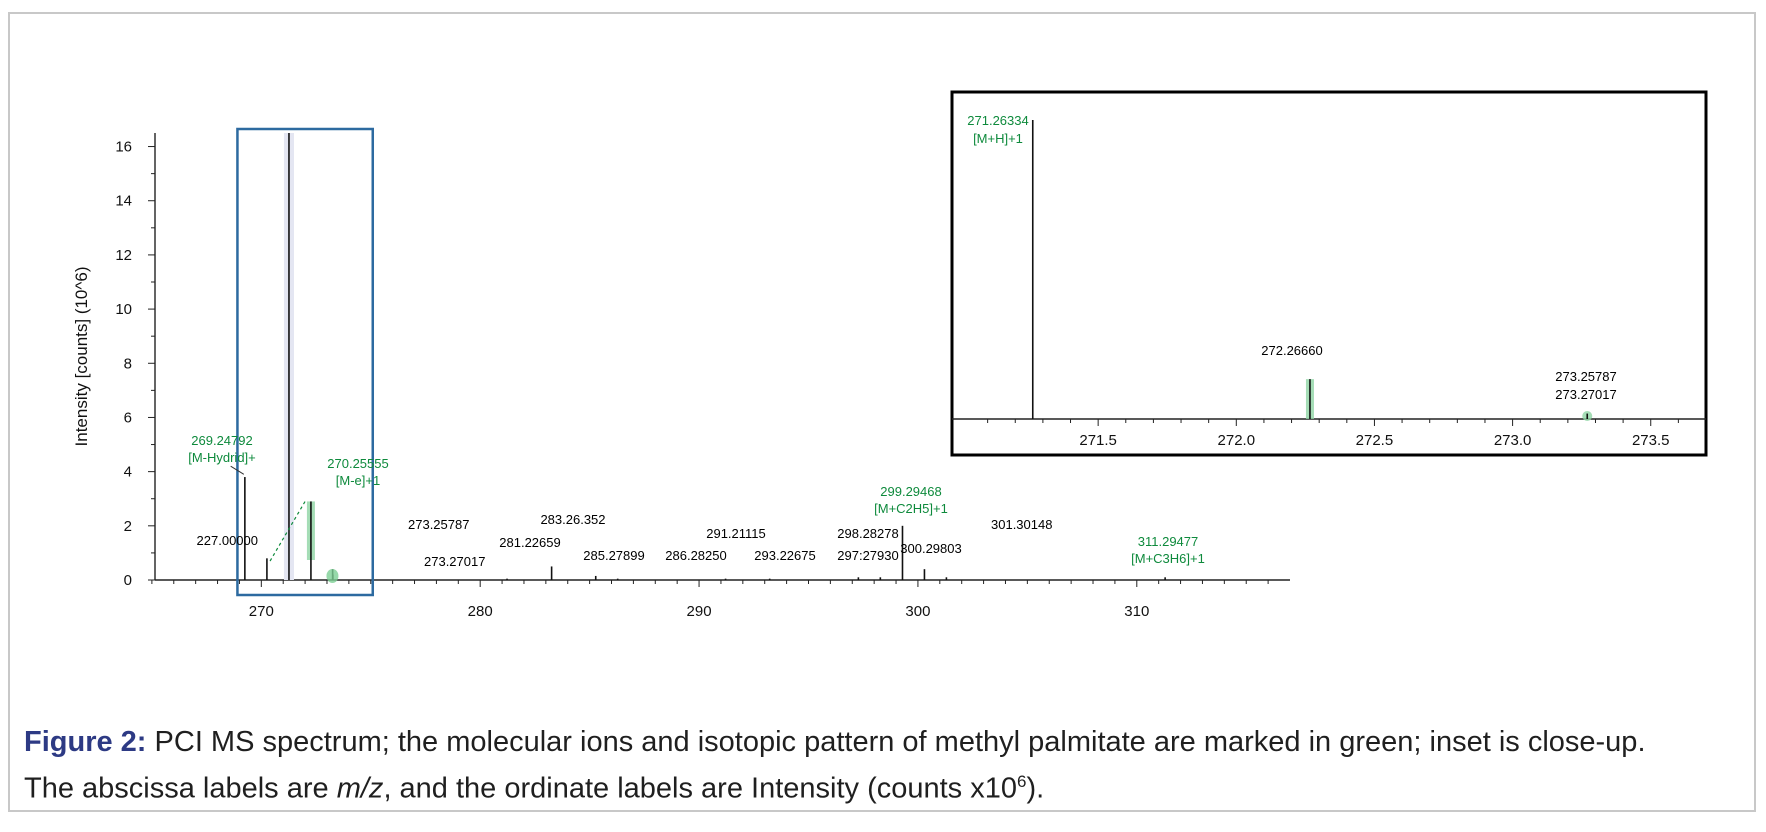 This screenshot has width=1766, height=832. I want to click on y-tick-label: 12, so click(123, 255).